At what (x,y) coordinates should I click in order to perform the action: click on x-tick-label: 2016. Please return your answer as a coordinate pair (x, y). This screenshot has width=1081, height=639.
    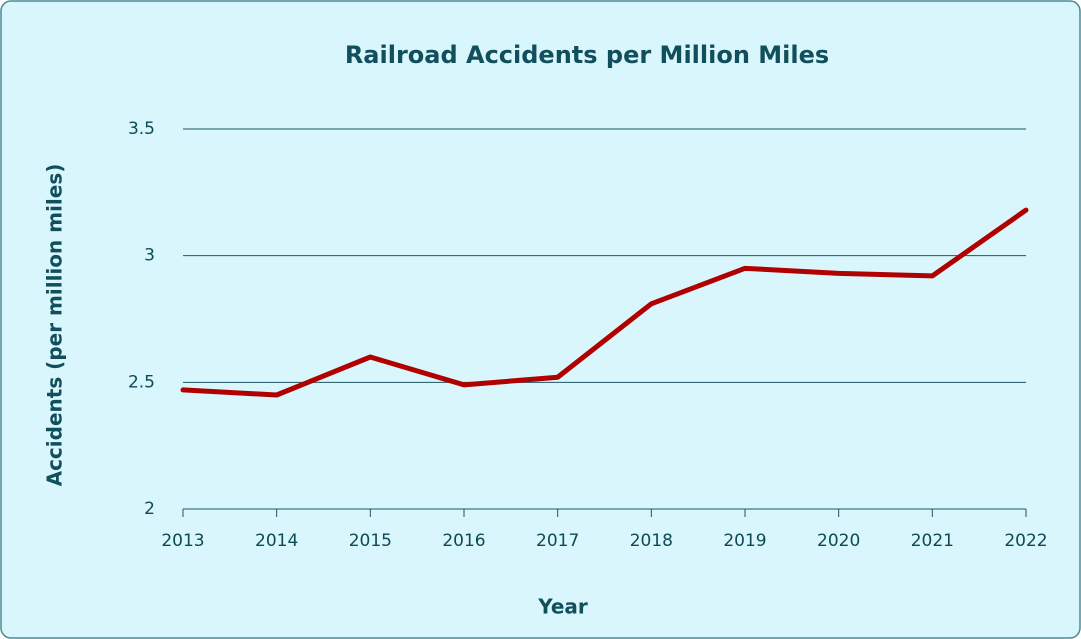
    Looking at the image, I should click on (463, 541).